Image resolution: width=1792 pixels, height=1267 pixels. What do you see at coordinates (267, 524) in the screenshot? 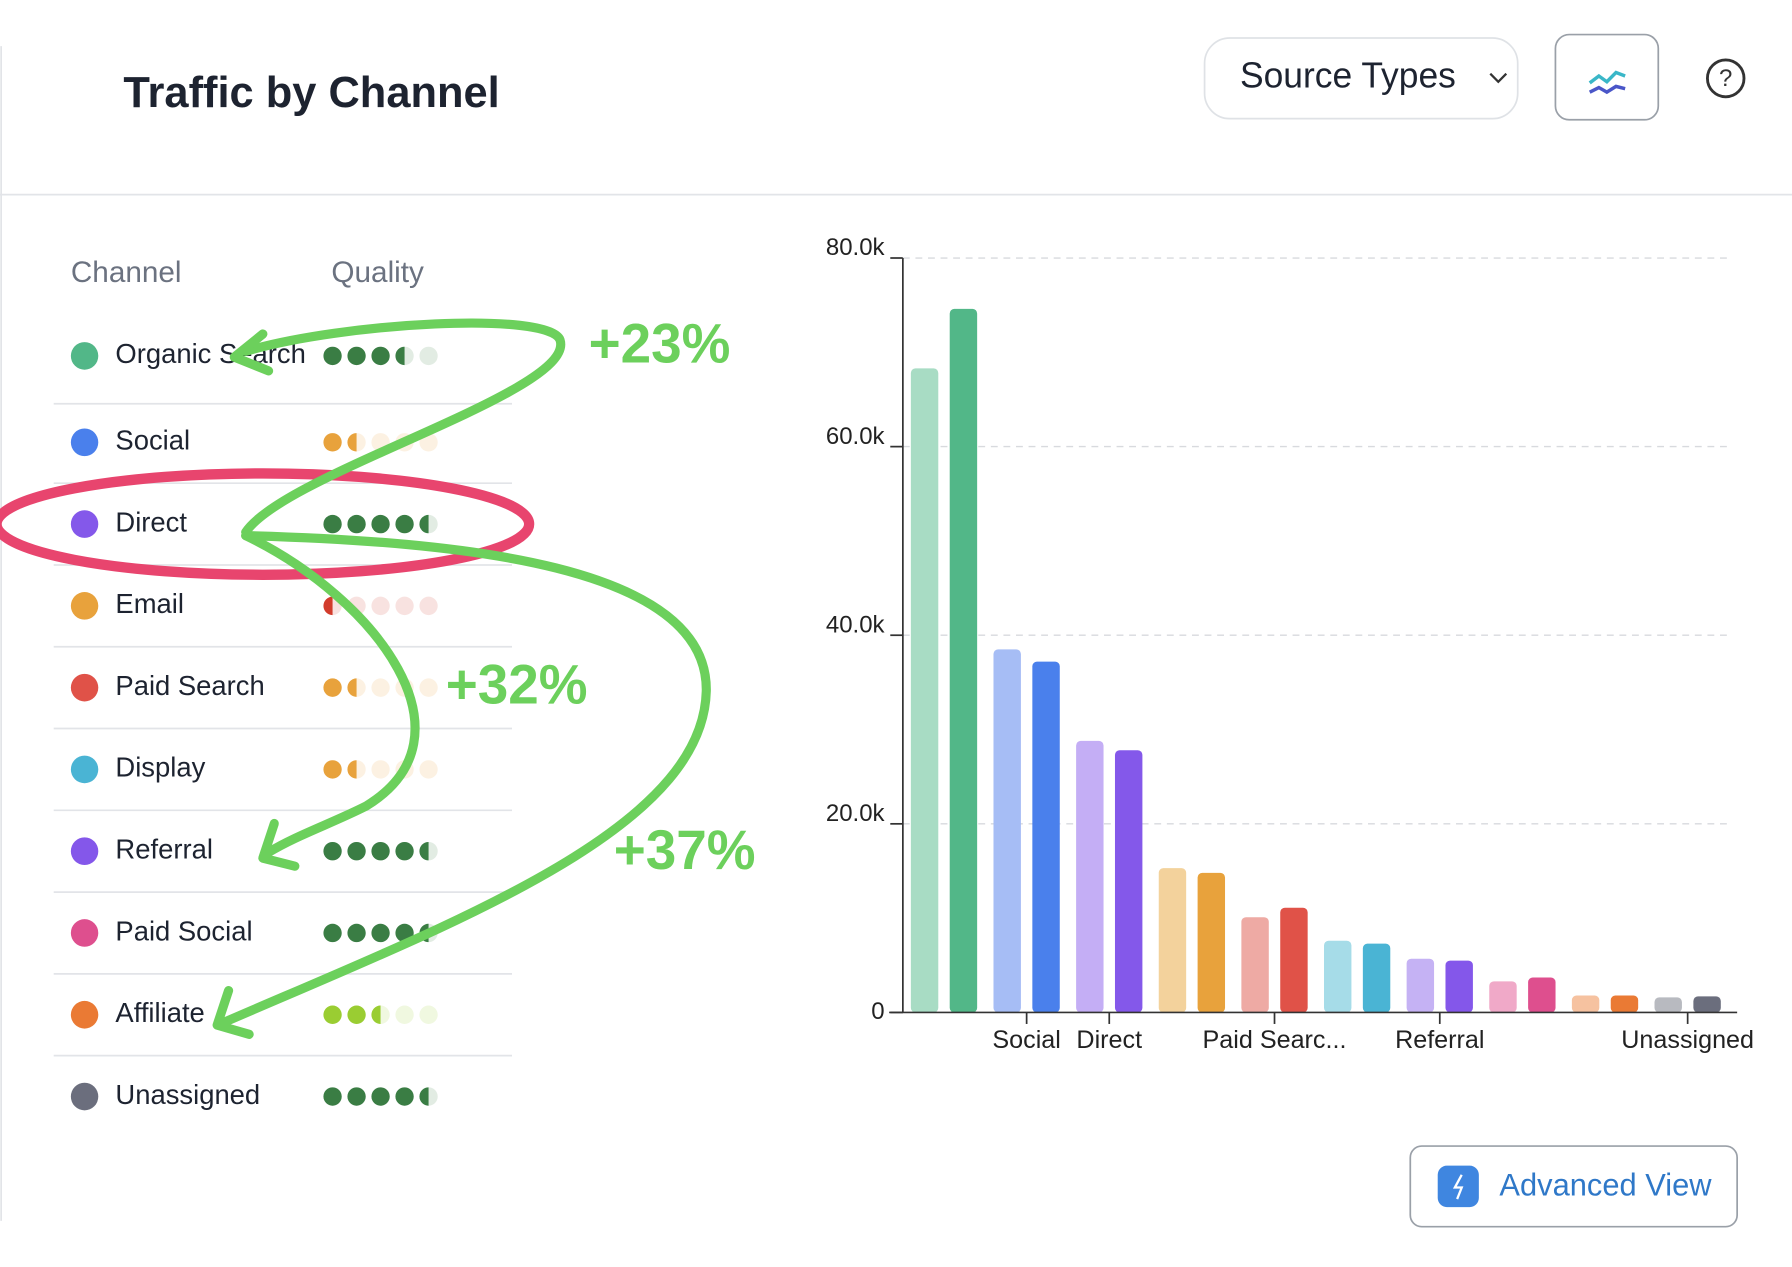
I see `highlight-ellipse` at bounding box center [267, 524].